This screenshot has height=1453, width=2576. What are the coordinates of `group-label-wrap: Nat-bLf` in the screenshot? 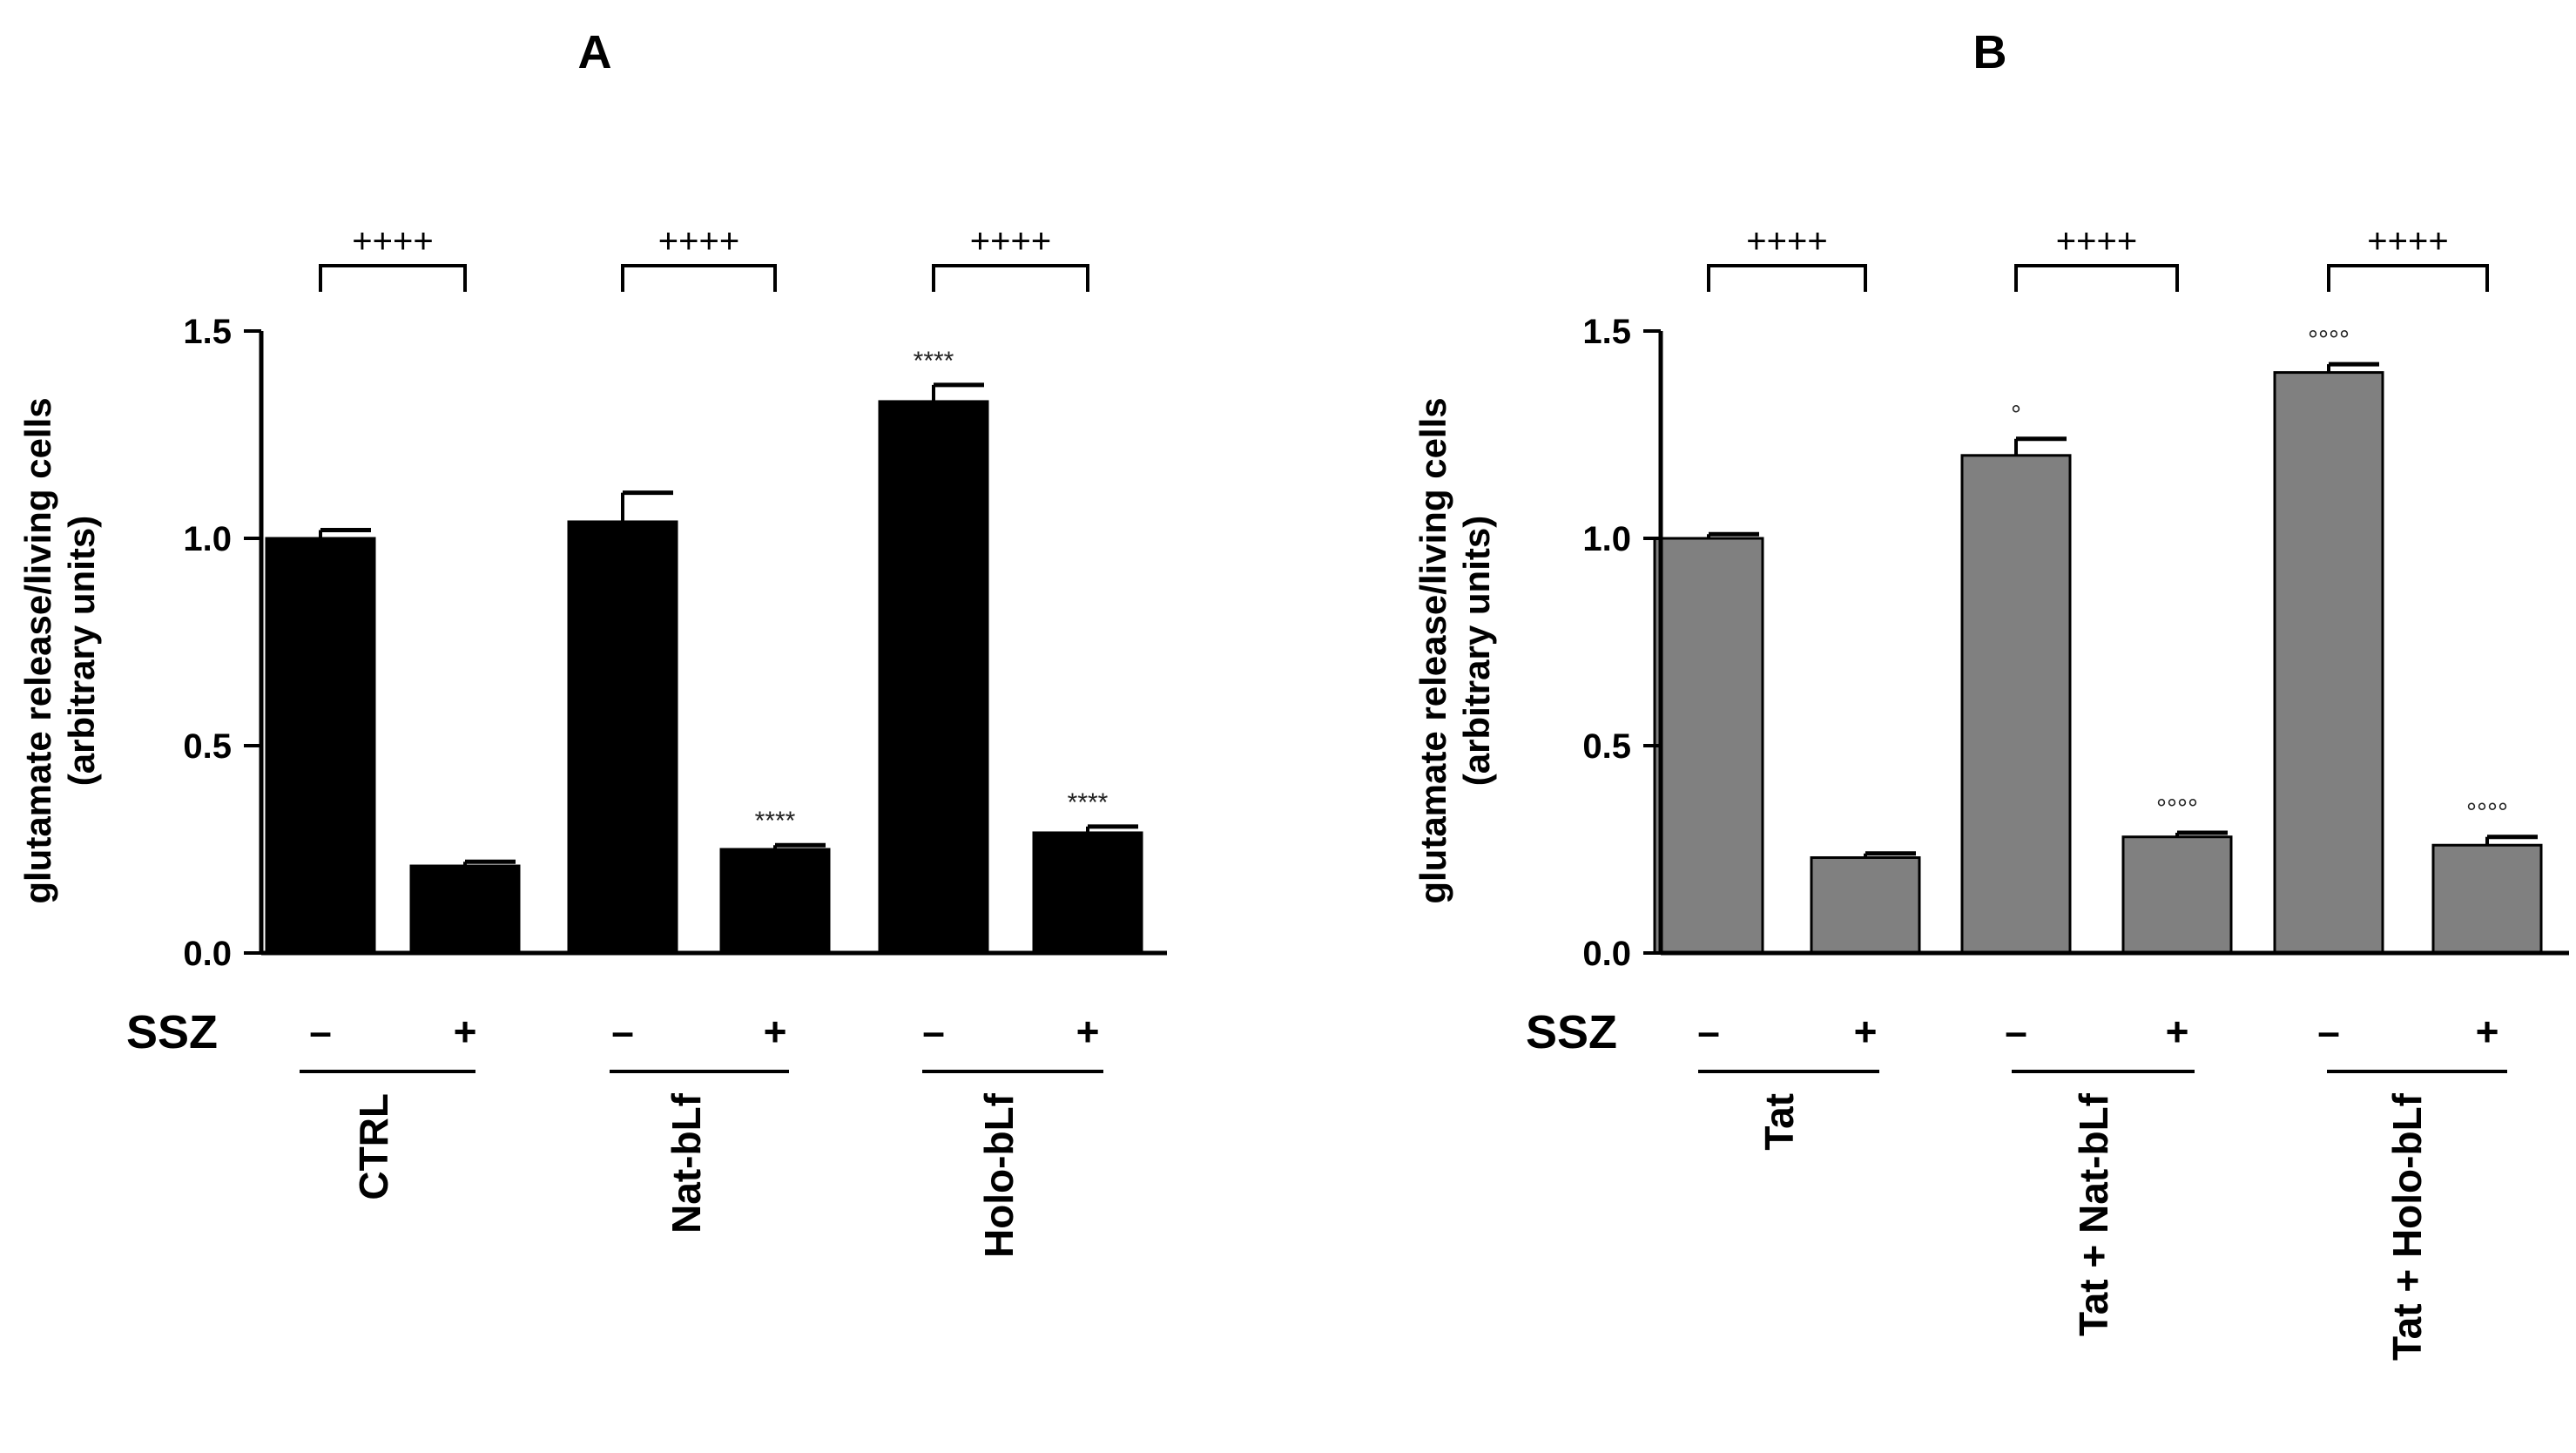 It's located at (686, 1162).